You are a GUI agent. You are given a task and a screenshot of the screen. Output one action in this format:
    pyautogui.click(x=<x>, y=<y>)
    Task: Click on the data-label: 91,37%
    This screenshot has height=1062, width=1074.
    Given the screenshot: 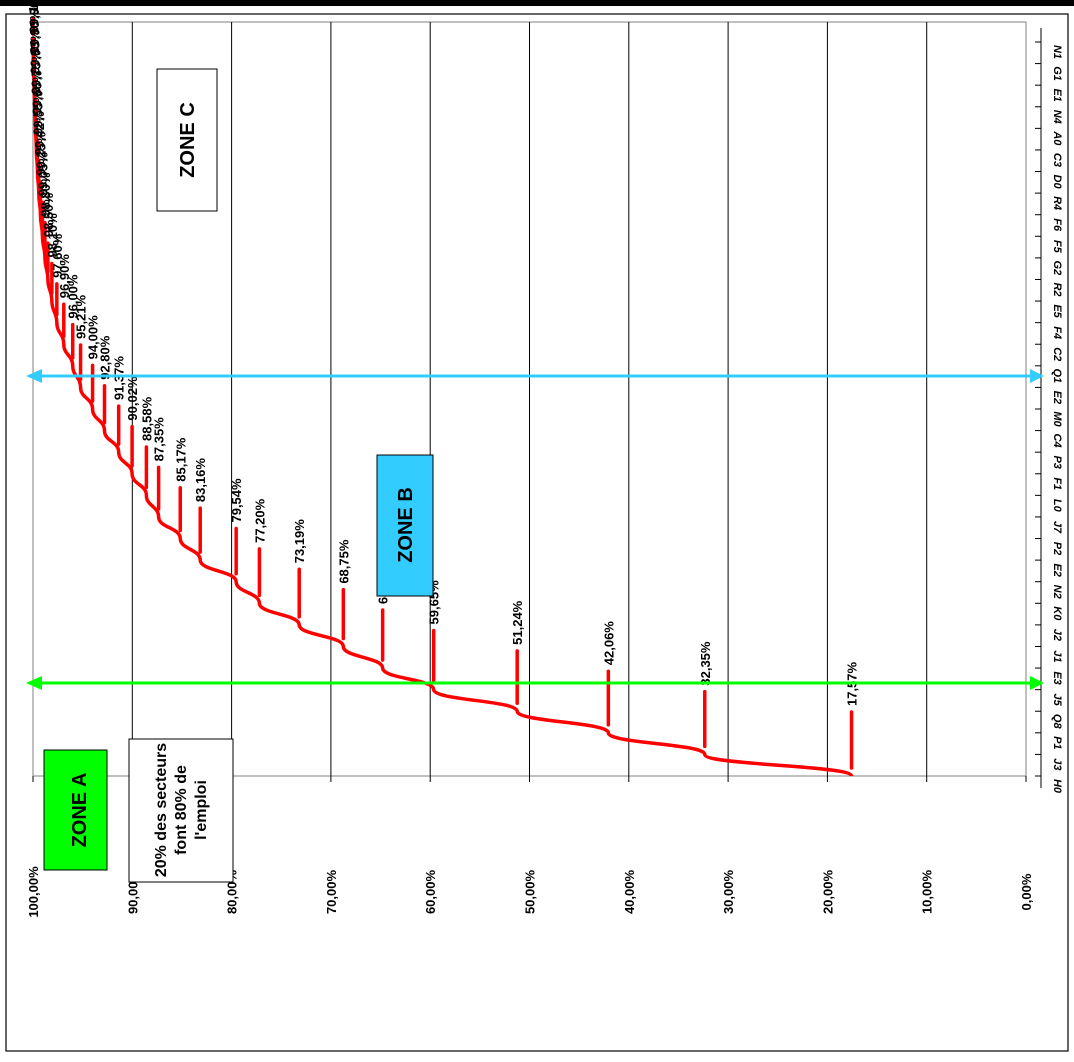 What is the action you would take?
    pyautogui.click(x=119, y=378)
    